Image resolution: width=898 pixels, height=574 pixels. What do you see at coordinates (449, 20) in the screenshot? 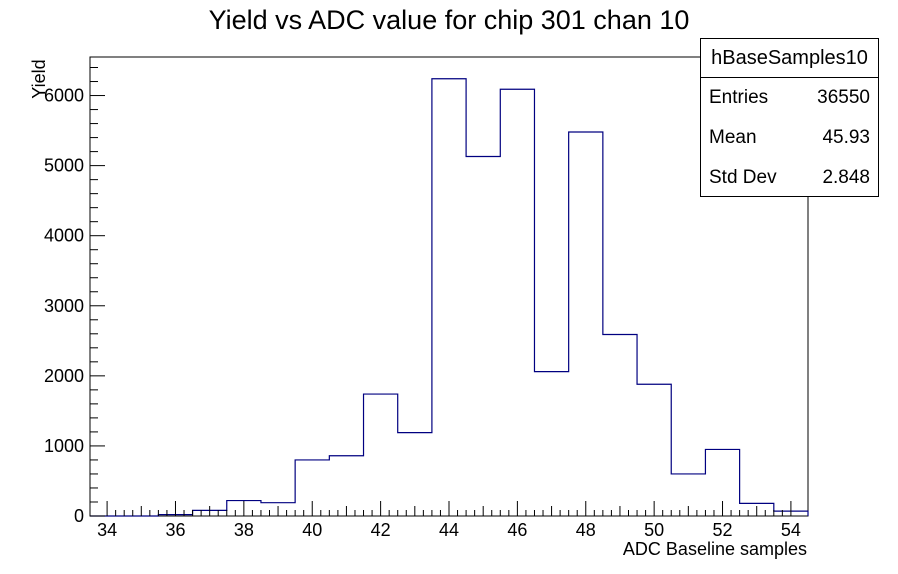
I see `chart-title: Yield vs ADC value for chip 301 chan 10` at bounding box center [449, 20].